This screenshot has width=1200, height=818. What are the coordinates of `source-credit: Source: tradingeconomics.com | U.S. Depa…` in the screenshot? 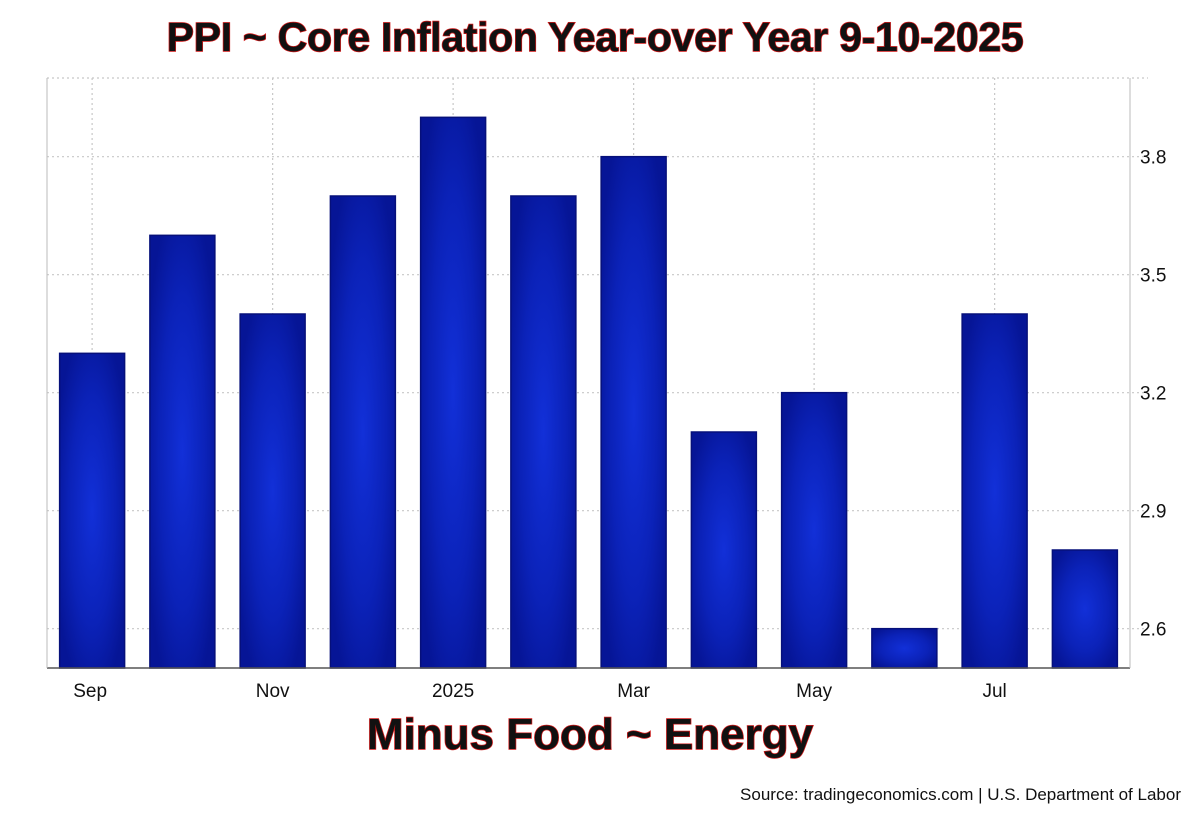 It's located at (960, 794).